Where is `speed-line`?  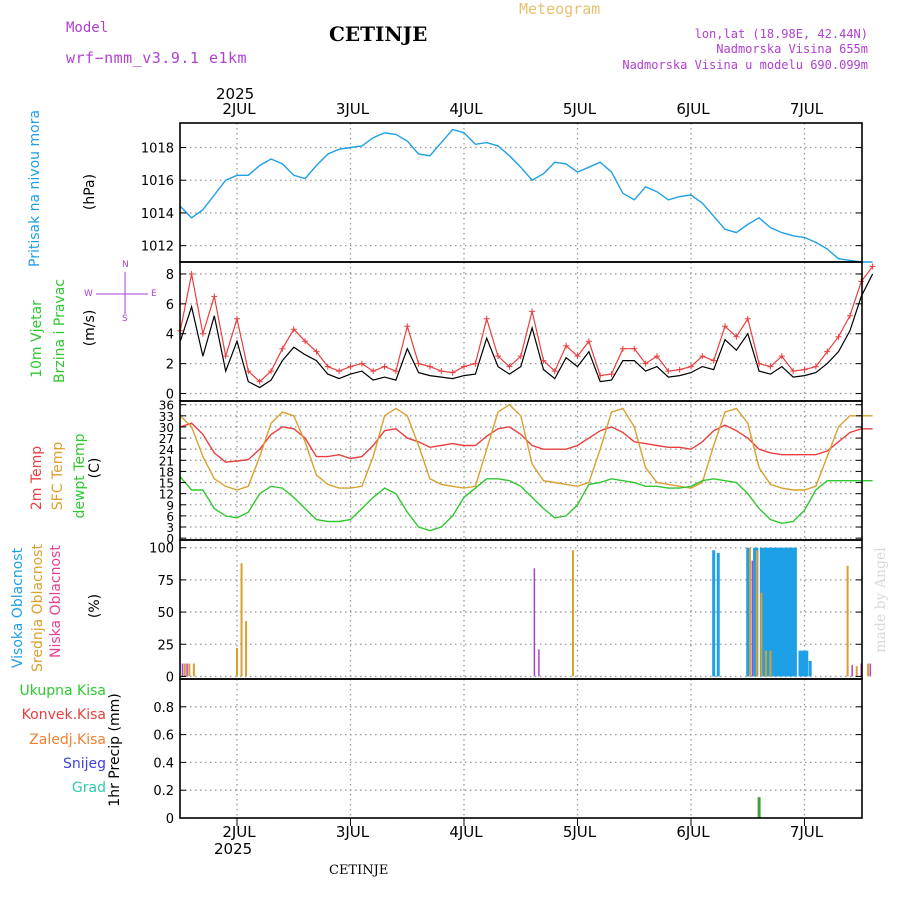 speed-line is located at coordinates (526, 331).